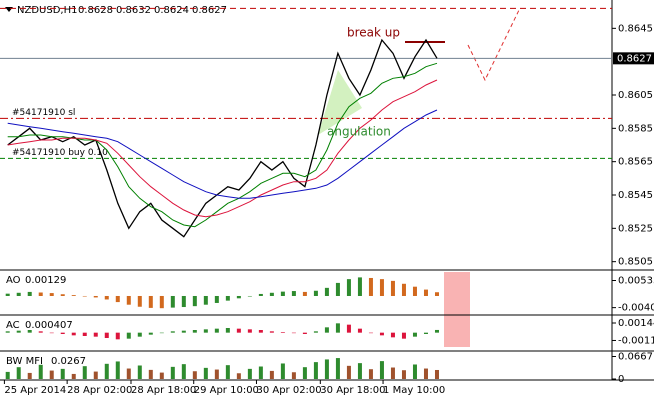 The height and width of the screenshot is (400, 654). What do you see at coordinates (35, 390) in the screenshot?
I see `x-tick-label: 25 Apr 2014` at bounding box center [35, 390].